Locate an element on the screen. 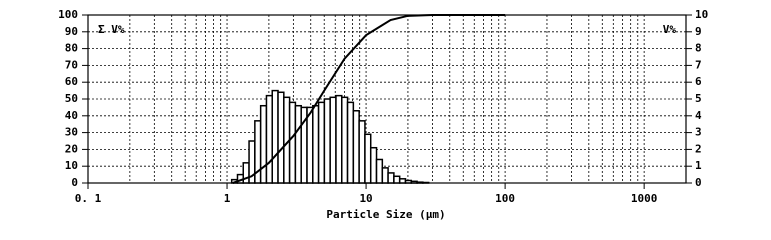 The width and height of the screenshot is (771, 240). y2-tick-label: 6 is located at coordinates (698, 81).